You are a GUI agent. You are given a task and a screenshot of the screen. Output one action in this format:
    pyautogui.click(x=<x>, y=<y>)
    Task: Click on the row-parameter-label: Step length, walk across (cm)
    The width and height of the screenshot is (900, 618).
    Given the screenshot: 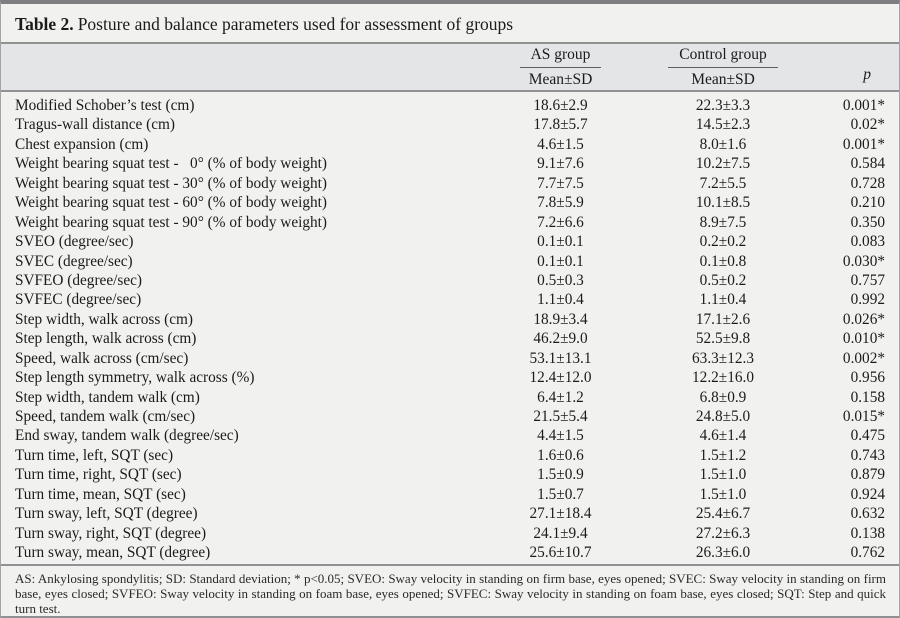 What is the action you would take?
    pyautogui.click(x=106, y=339)
    